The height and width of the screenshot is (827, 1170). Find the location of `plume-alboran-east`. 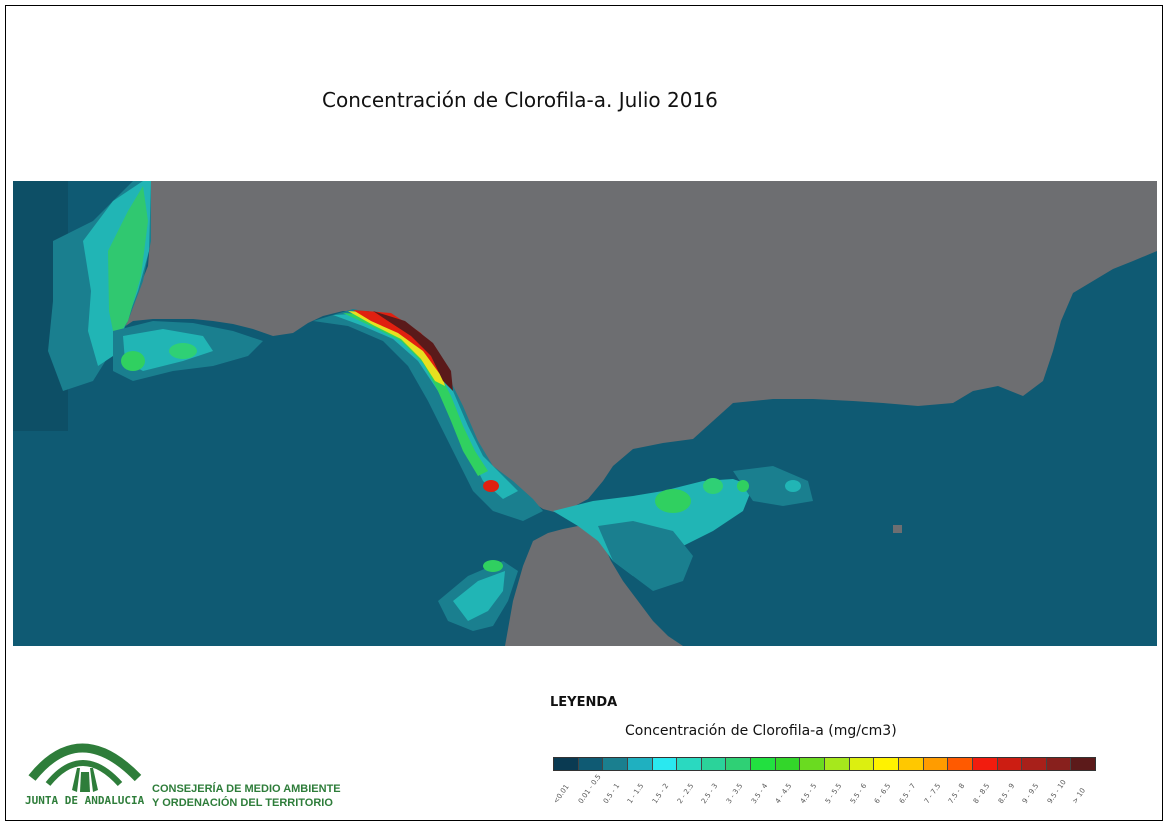

plume-alboran-east is located at coordinates (773, 486).